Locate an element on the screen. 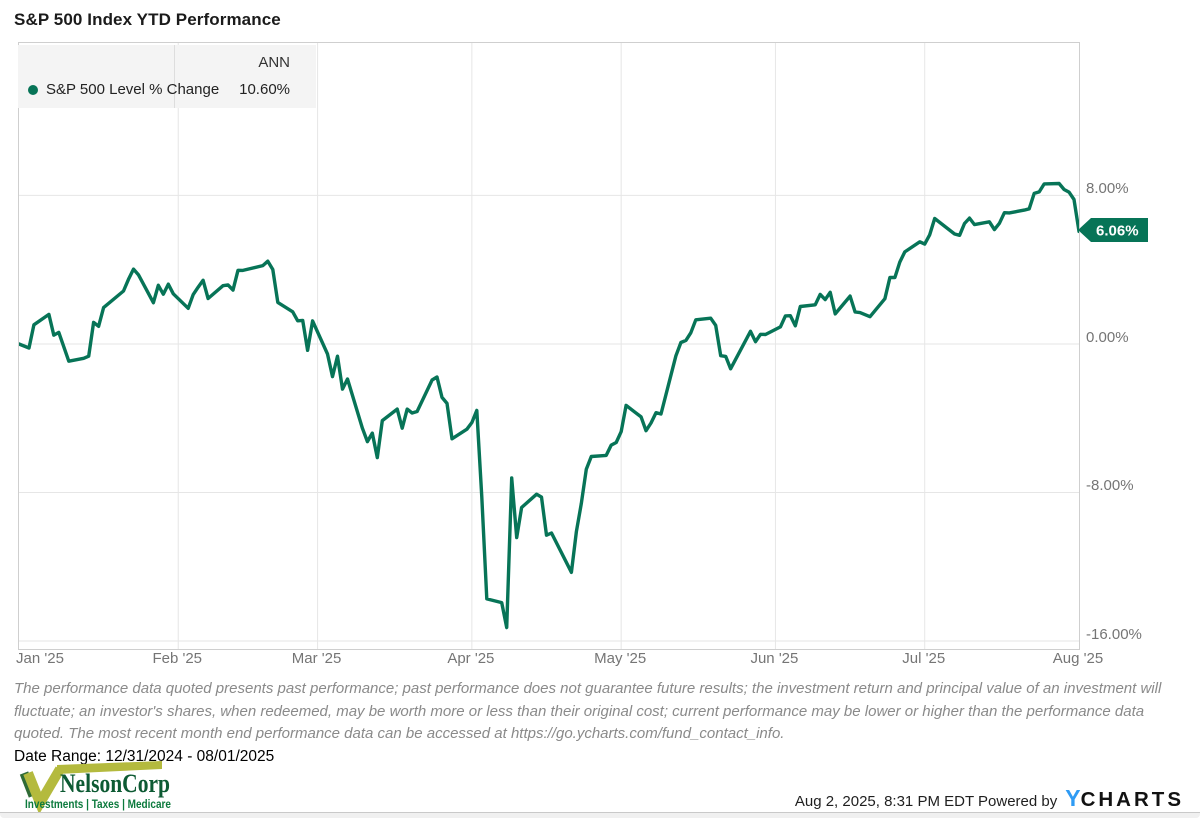 The width and height of the screenshot is (1200, 818). x-axis-tick-label: Jan '25 is located at coordinates (40, 658).